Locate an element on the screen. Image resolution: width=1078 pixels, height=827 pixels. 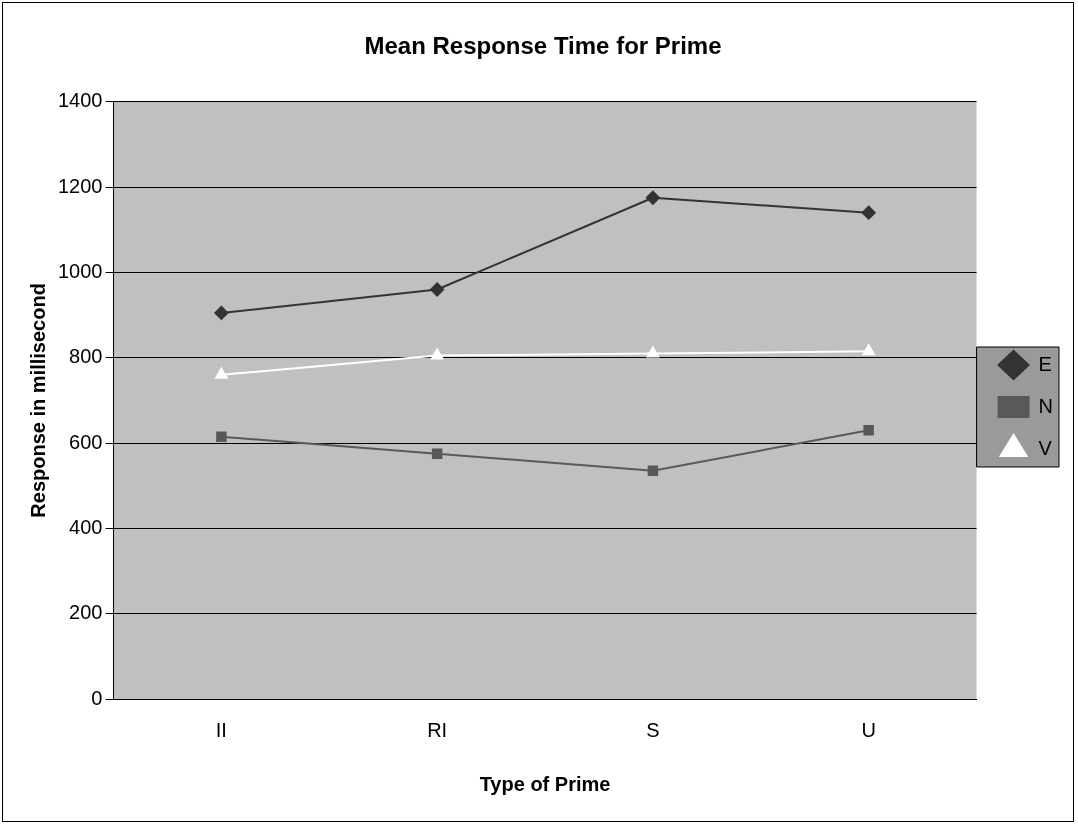
y-axis-title: Response in millisecond is located at coordinates (37, 400).